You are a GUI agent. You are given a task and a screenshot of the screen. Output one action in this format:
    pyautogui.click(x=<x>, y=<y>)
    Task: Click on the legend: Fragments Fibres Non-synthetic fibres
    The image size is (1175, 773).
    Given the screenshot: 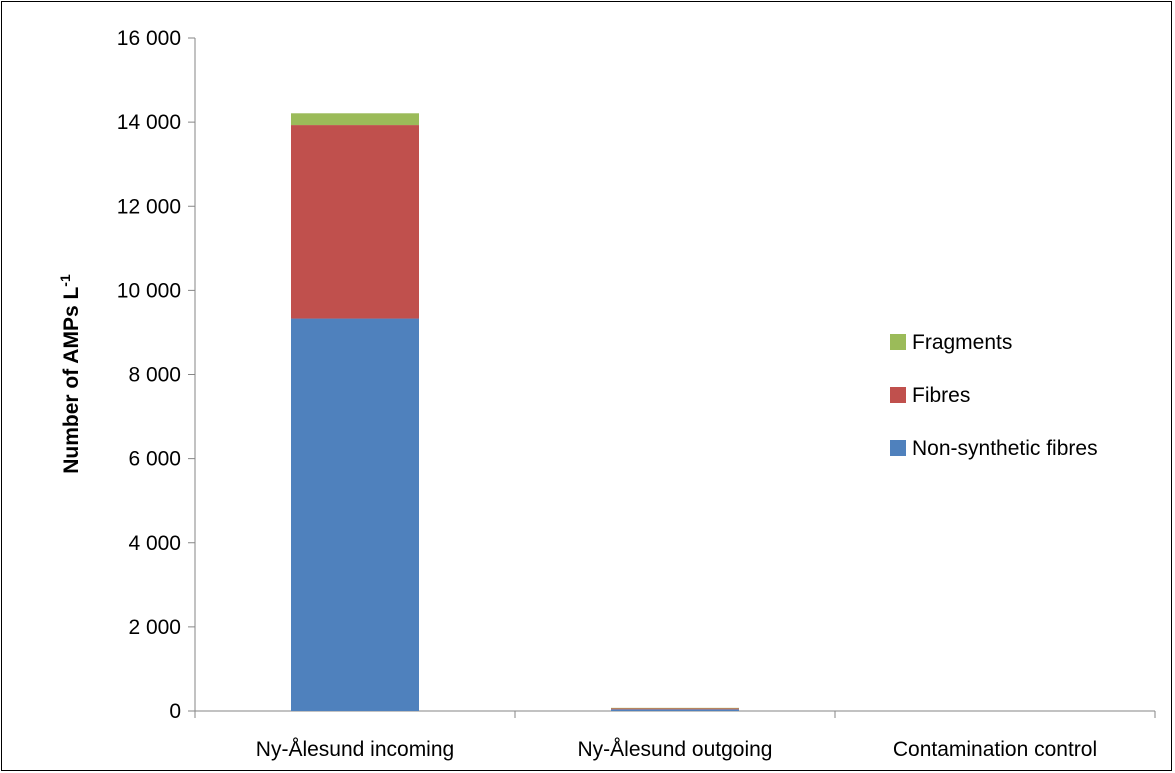 What is the action you would take?
    pyautogui.click(x=994, y=395)
    